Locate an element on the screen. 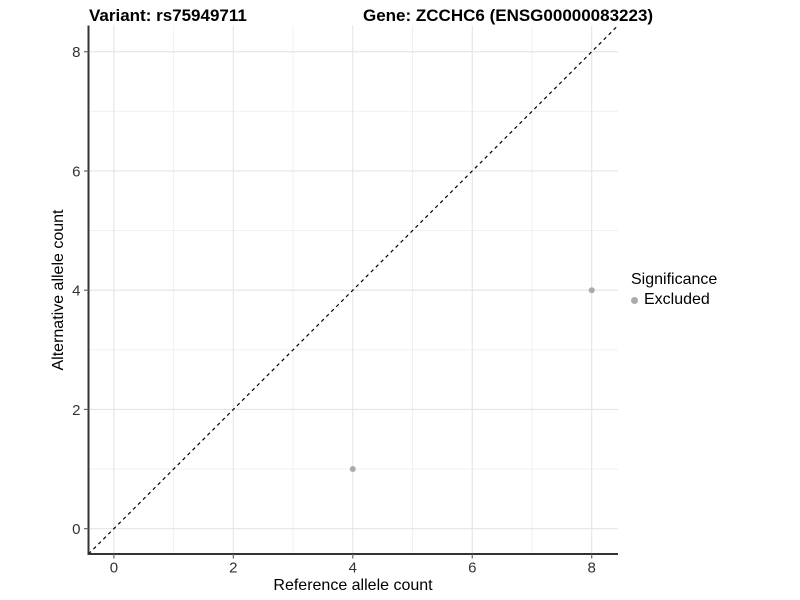  x-tick-label: 8 is located at coordinates (592, 568).